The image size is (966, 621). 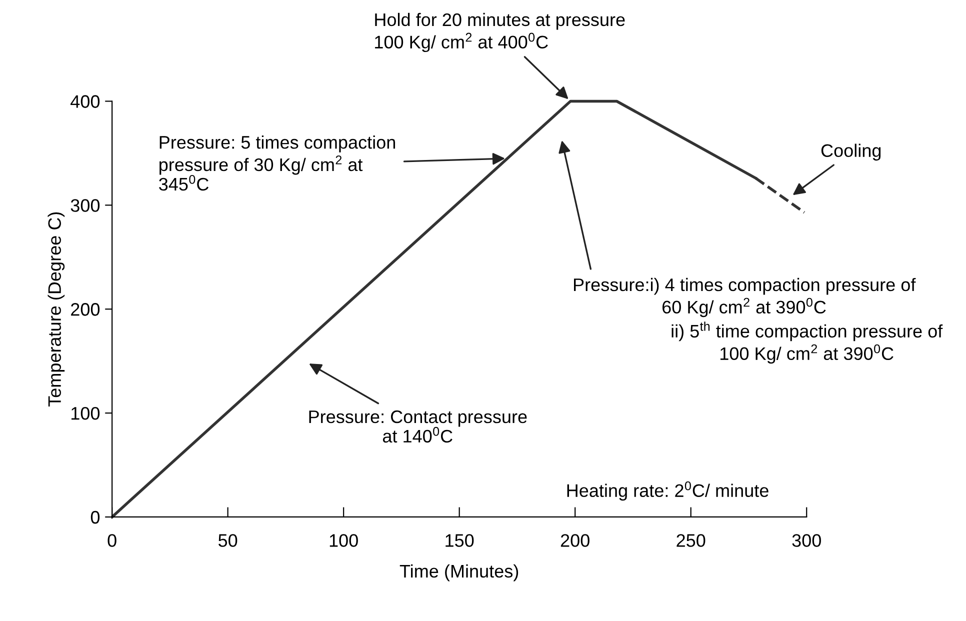 I want to click on y-tick-label: 0, so click(x=95, y=517).